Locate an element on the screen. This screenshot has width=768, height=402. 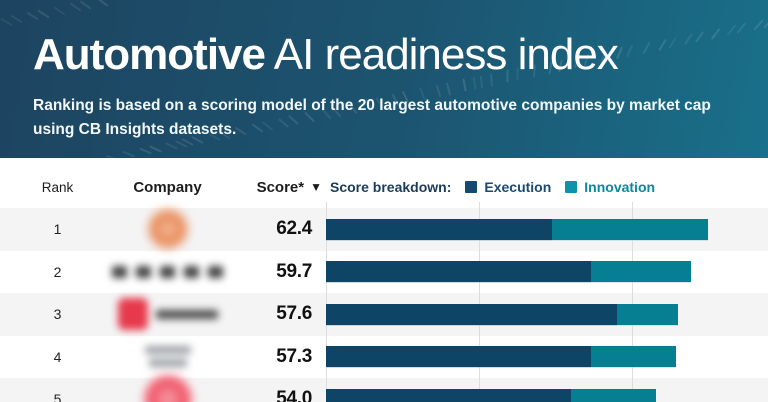
table-row: 5 54.0 is located at coordinates (384, 389).